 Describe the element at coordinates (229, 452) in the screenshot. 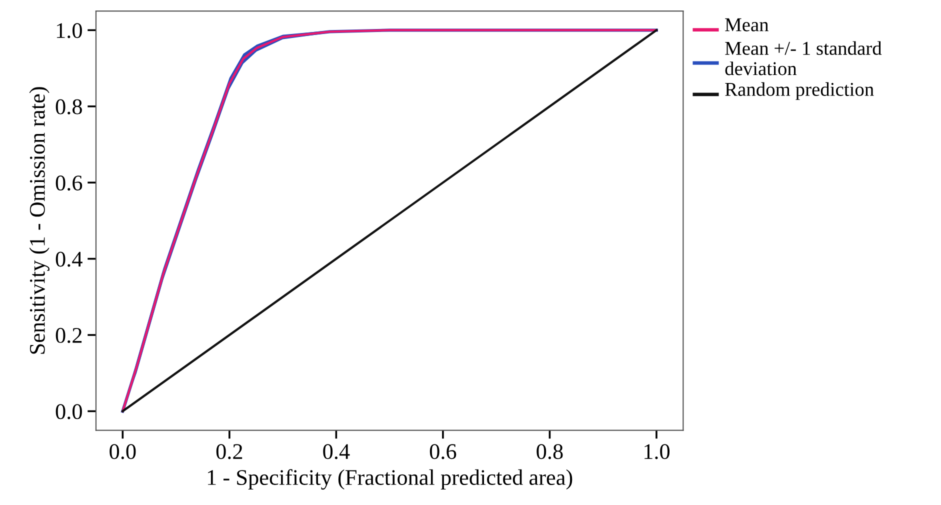

I see `x-tick-label: 0.2` at that location.